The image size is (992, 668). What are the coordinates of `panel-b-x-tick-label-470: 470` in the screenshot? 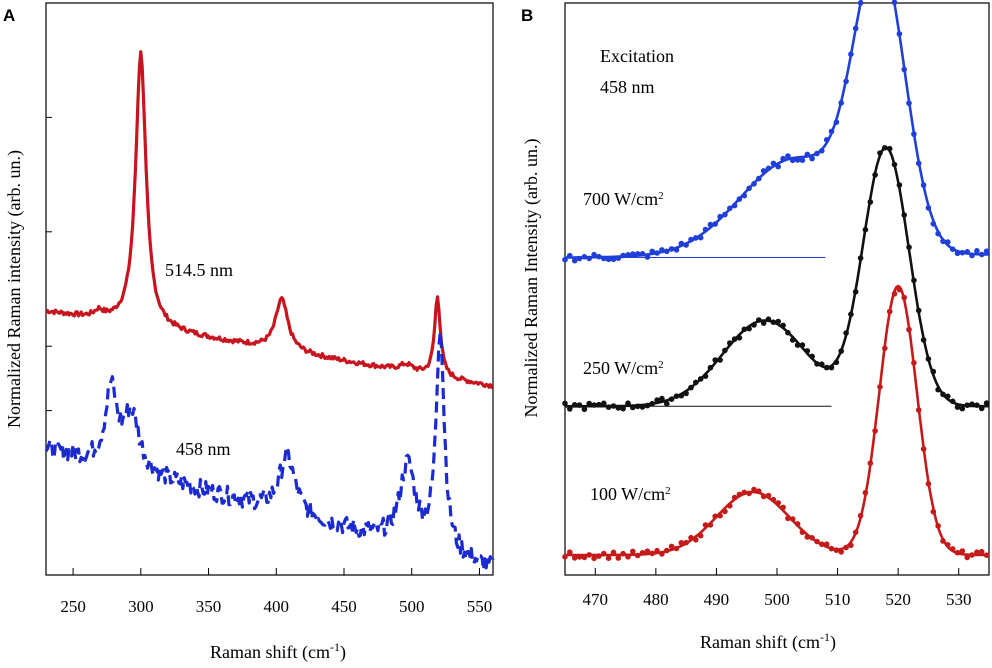 It's located at (596, 599).